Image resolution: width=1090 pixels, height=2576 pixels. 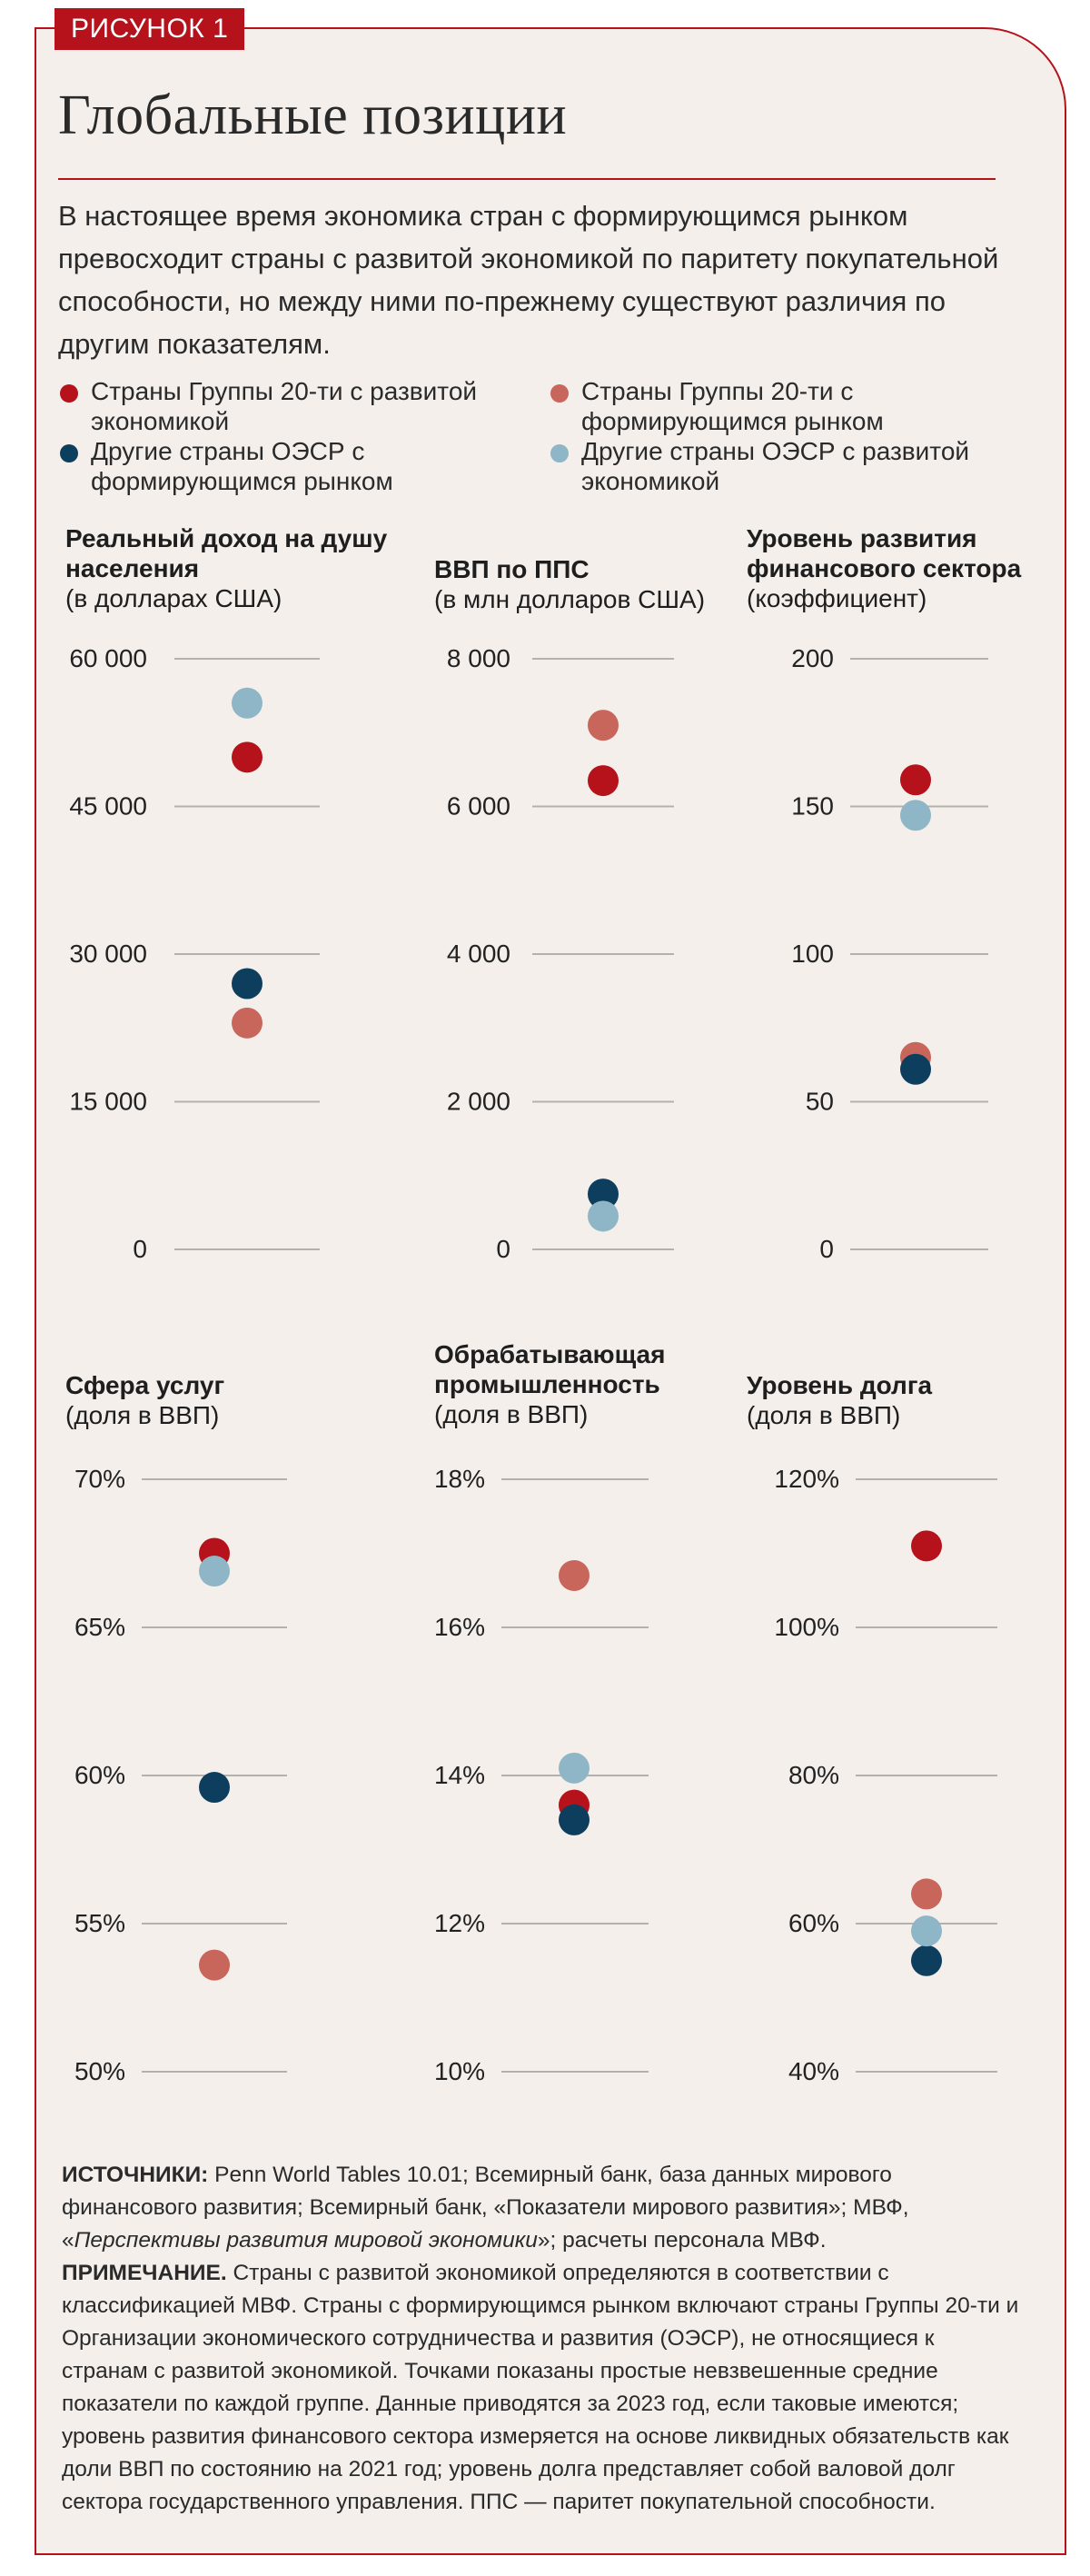 I want to click on tick-label: 14%, so click(x=460, y=1775).